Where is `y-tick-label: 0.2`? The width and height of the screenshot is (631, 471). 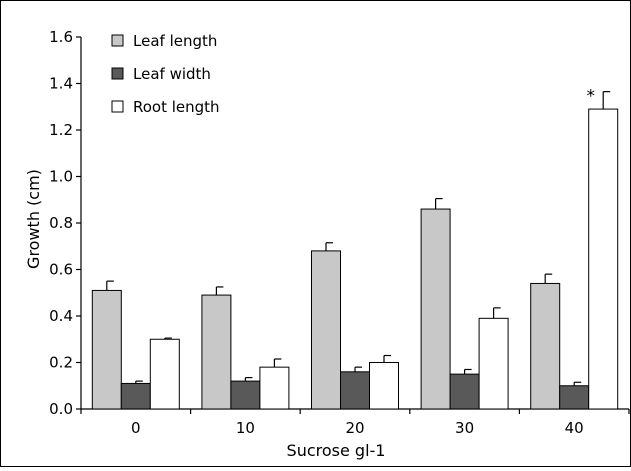
y-tick-label: 0.2 is located at coordinates (61, 363).